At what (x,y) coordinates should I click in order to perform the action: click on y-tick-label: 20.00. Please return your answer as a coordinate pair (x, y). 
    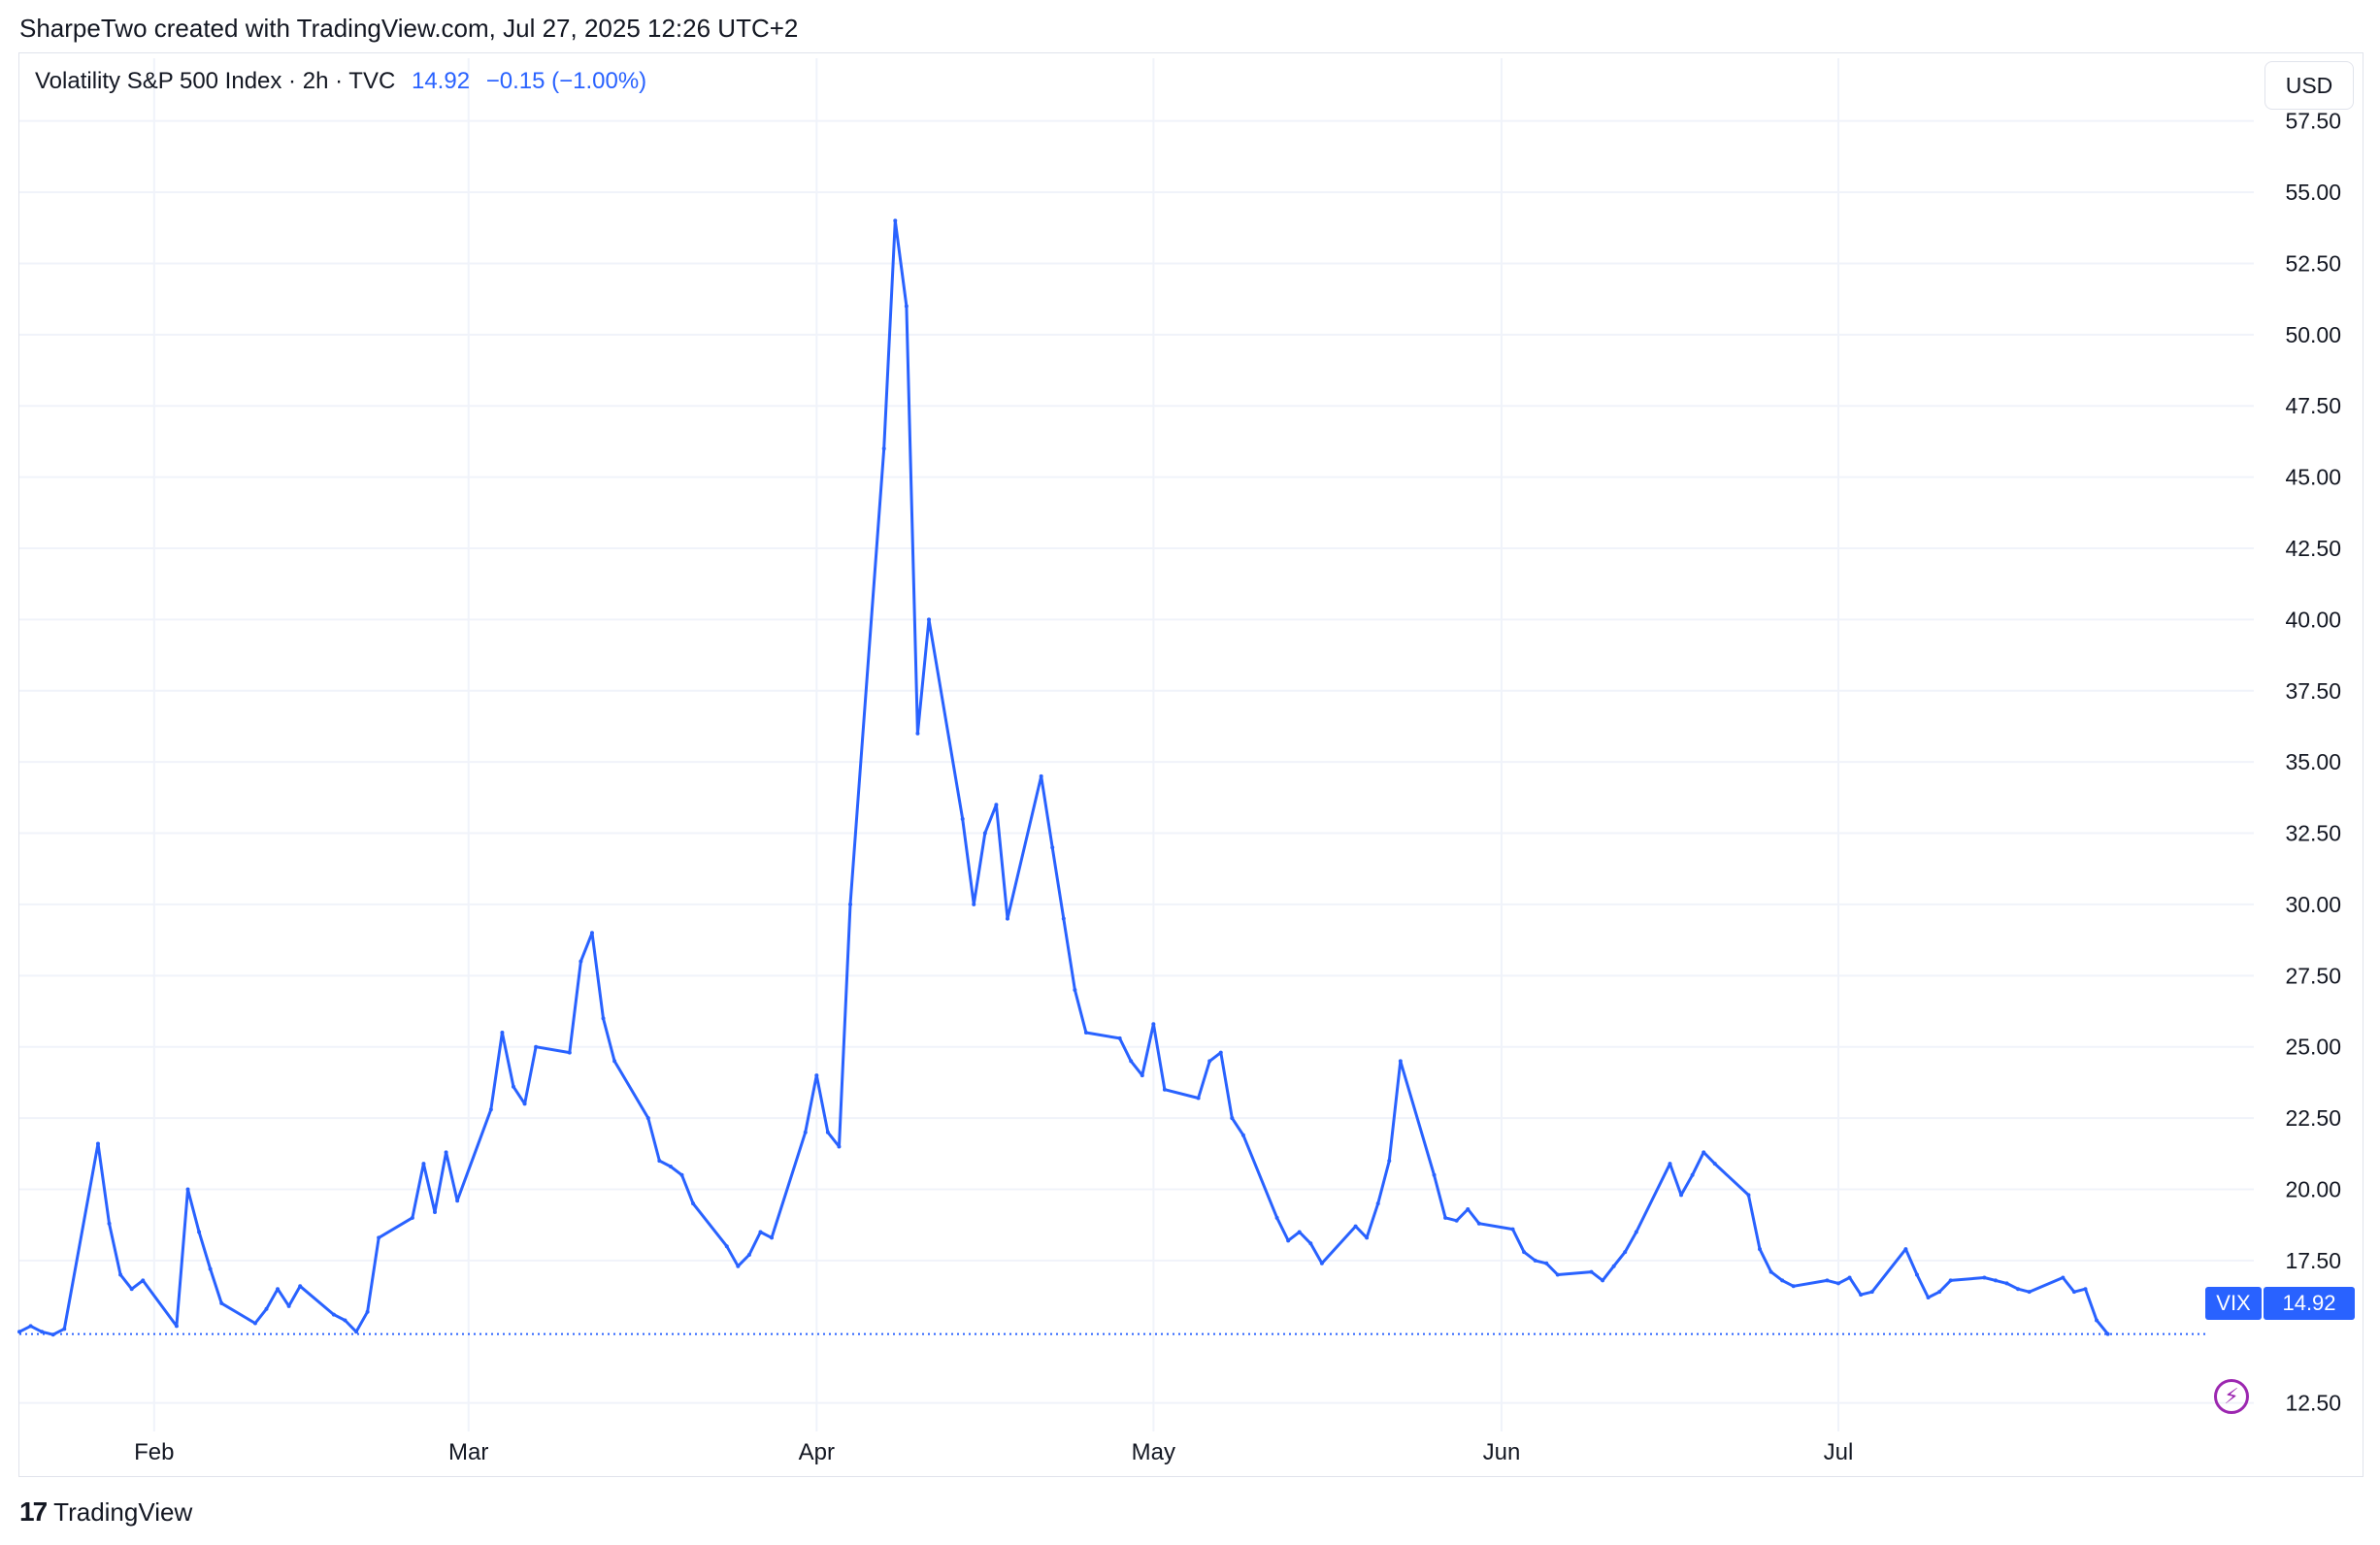
    Looking at the image, I should click on (2313, 1188).